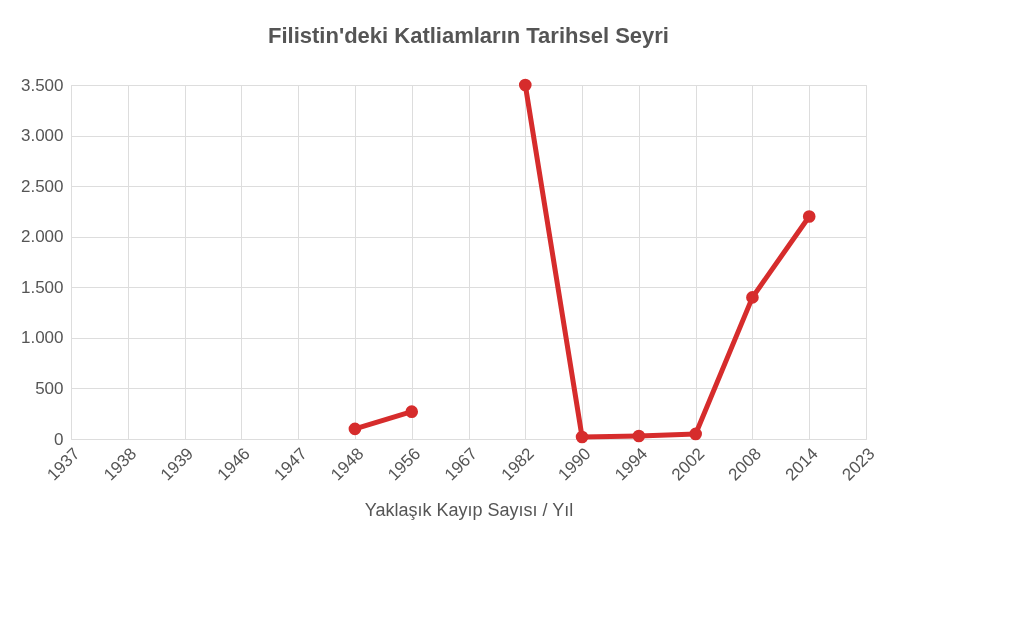  What do you see at coordinates (42, 85) in the screenshot?
I see `y-tick-label: 3.500` at bounding box center [42, 85].